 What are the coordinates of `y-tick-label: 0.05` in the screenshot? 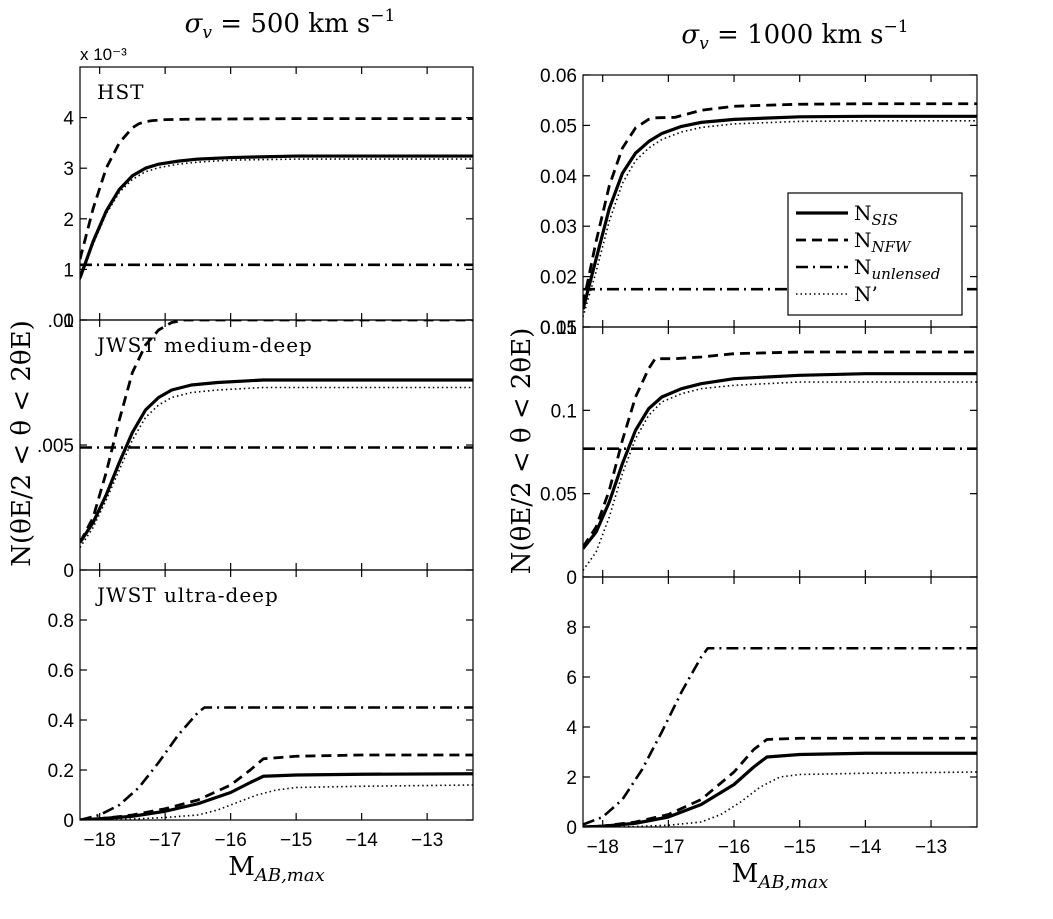 It's located at (558, 126).